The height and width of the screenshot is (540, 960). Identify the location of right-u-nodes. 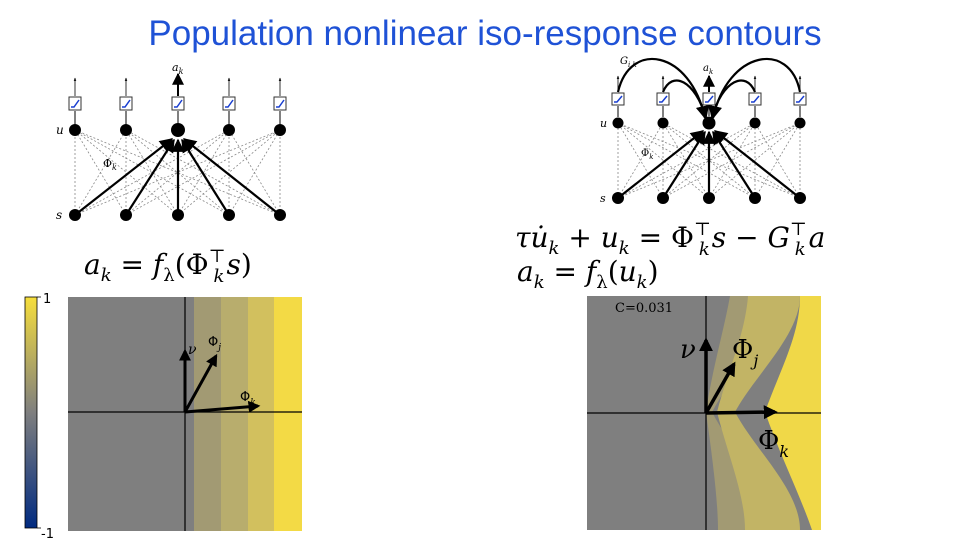
(709, 123).